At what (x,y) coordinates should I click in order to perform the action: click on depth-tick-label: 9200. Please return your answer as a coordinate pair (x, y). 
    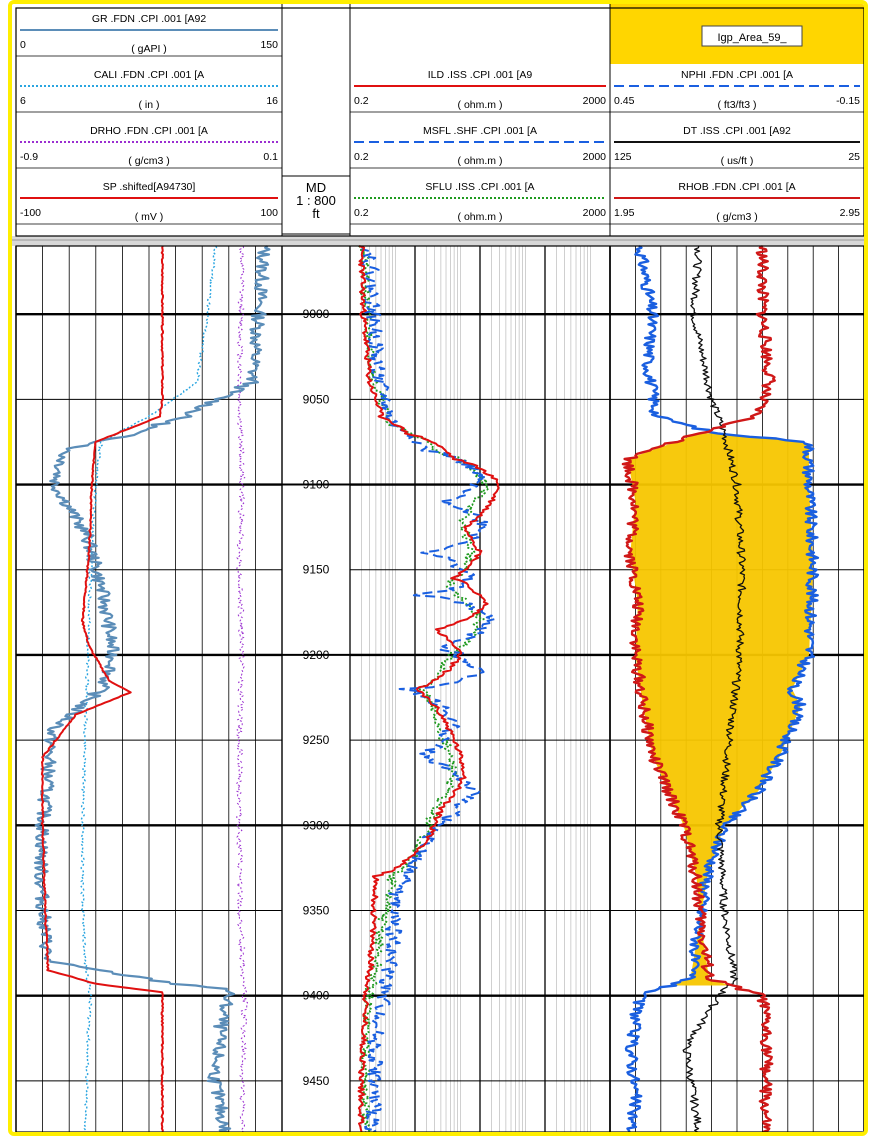
    Looking at the image, I should click on (316, 655).